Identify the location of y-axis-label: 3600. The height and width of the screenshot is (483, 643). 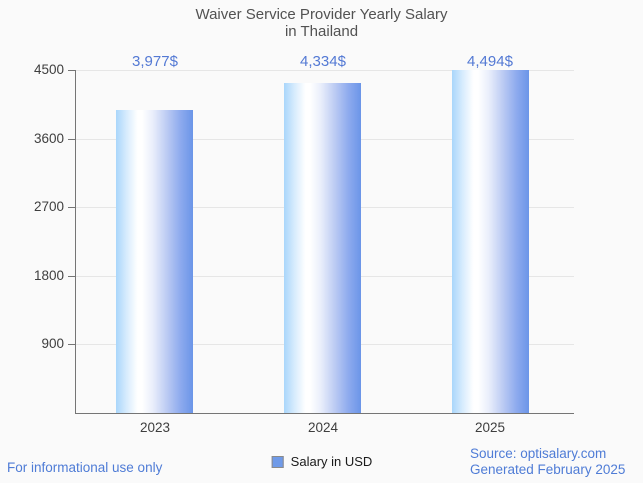
(48, 138).